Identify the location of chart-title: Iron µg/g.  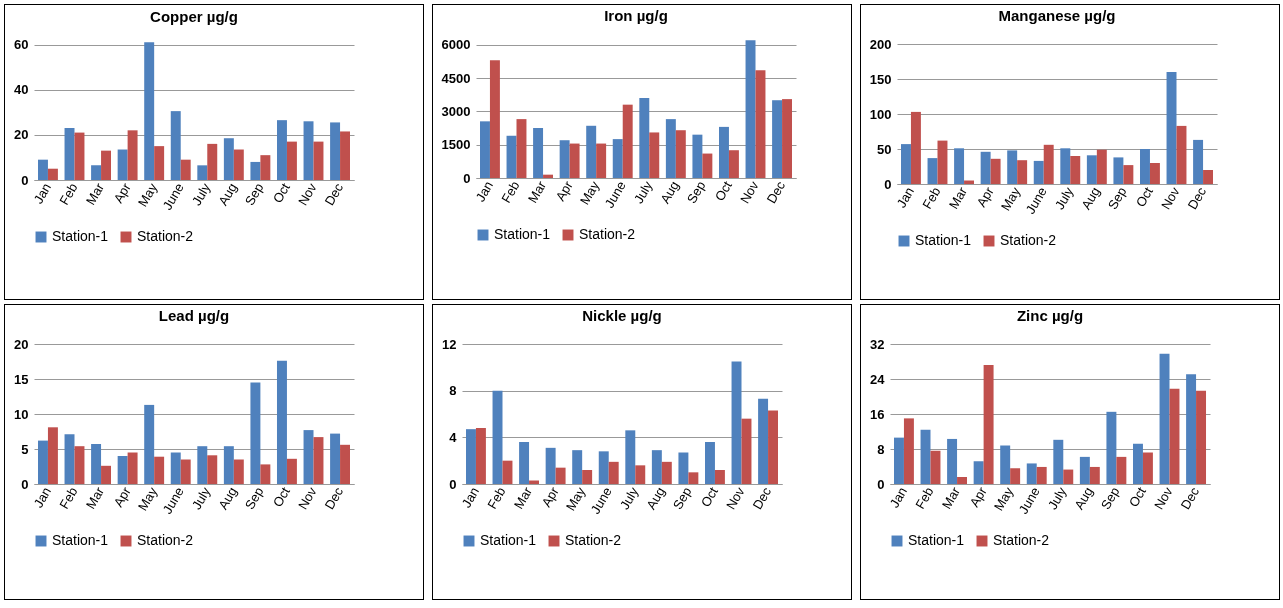
(636, 15).